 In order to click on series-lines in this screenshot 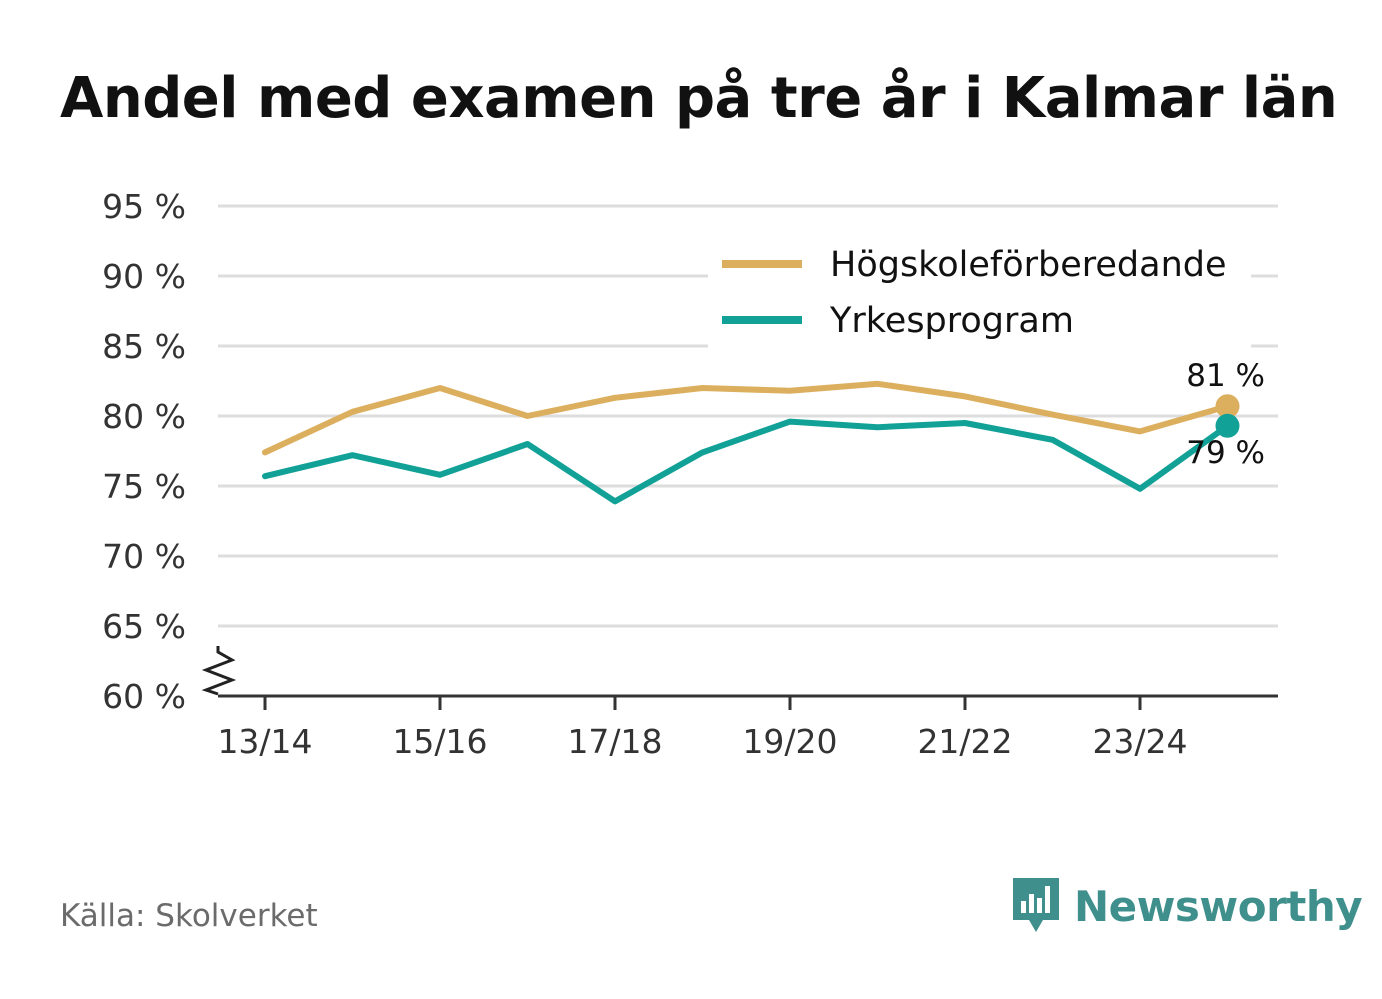, I will do `click(751, 442)`.